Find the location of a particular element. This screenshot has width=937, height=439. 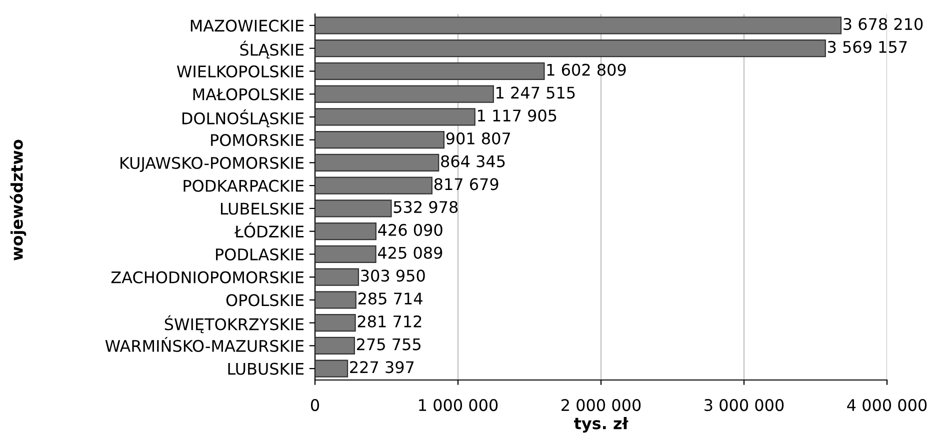

y-tick-label: POMORSKIE is located at coordinates (257, 140).